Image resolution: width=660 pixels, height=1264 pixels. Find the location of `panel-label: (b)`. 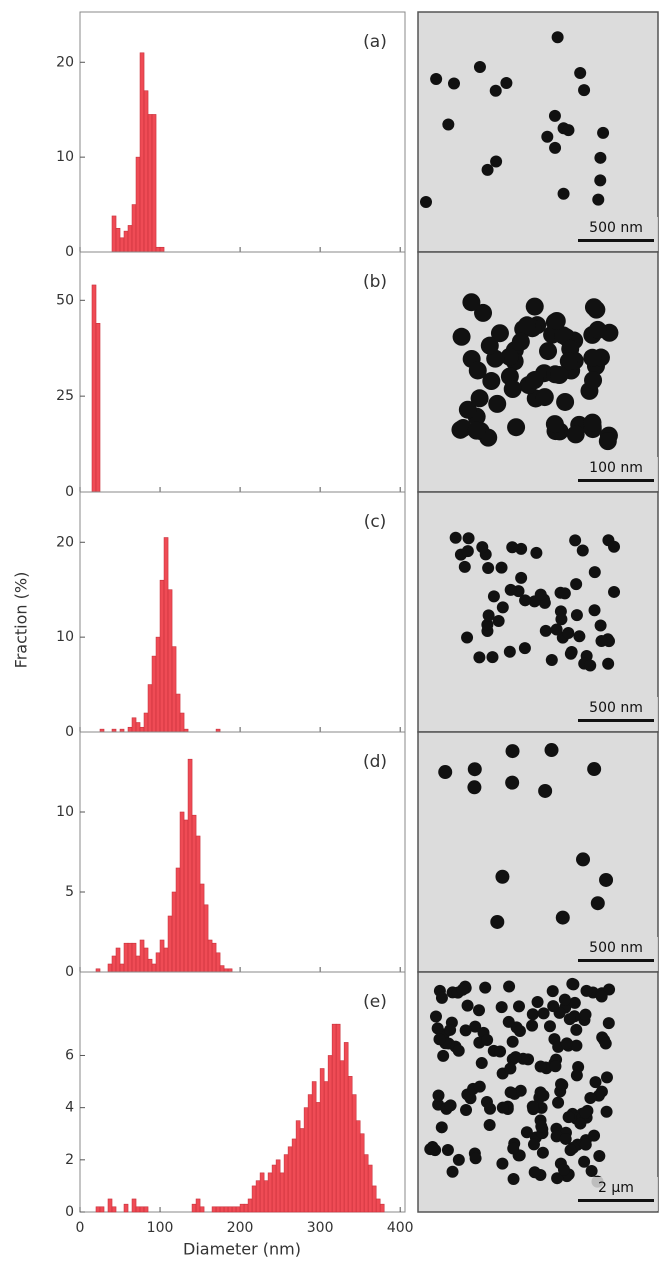

panel-label: (b) is located at coordinates (375, 282).